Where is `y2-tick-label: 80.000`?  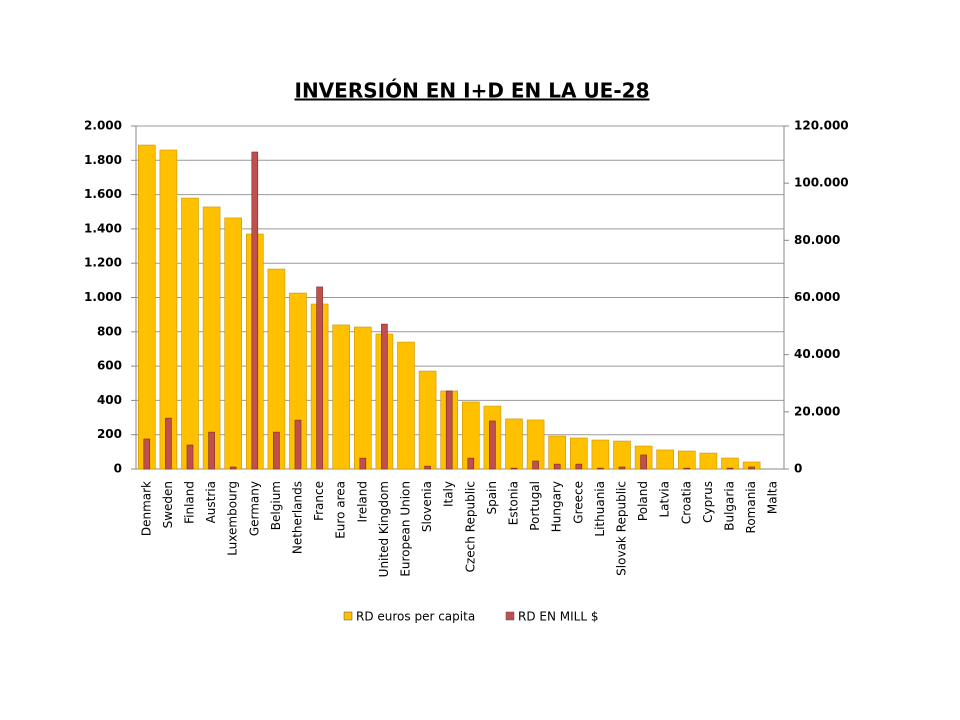 y2-tick-label: 80.000 is located at coordinates (817, 240).